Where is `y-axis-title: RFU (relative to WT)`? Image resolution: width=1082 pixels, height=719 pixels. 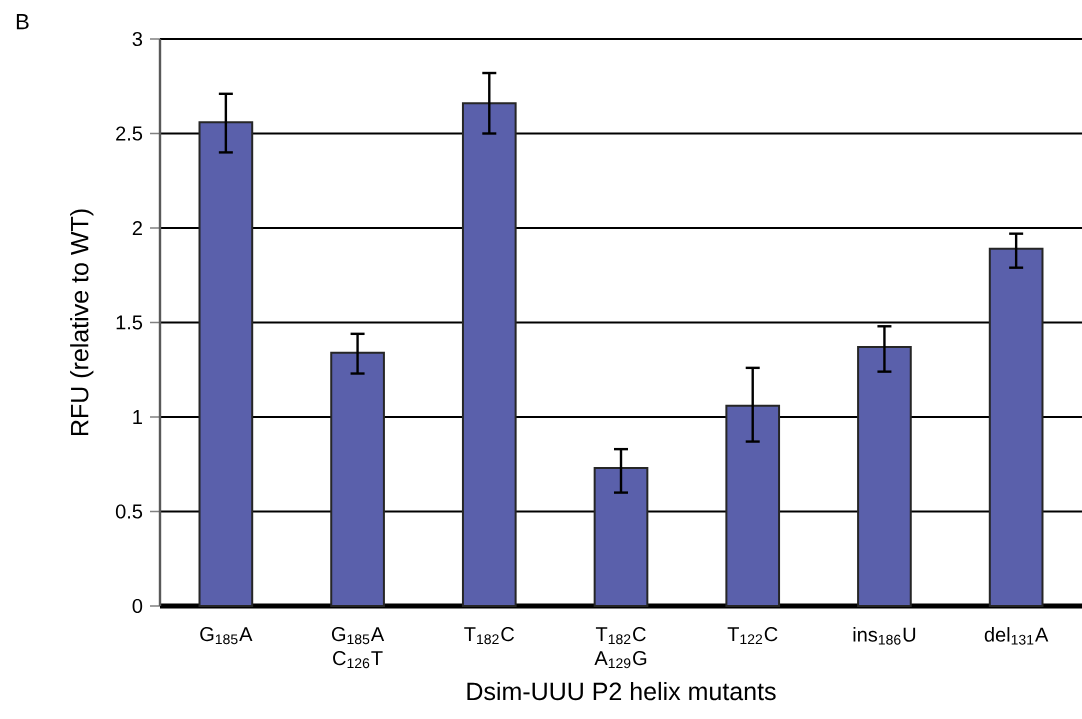 y-axis-title: RFU (relative to WT) is located at coordinates (82, 322).